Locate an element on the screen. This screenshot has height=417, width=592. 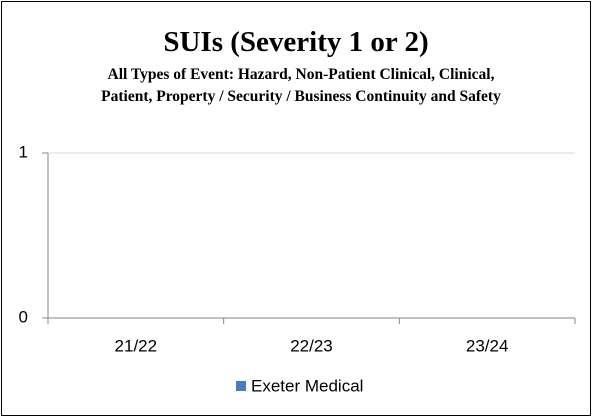
y-tick-label: 0 is located at coordinates (23, 316).